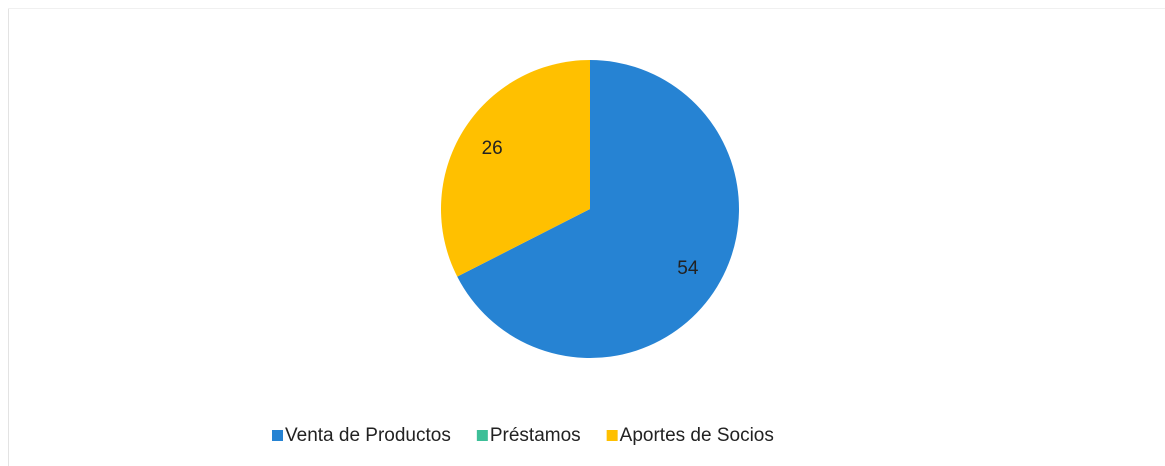 The image size is (1165, 466). Describe the element at coordinates (697, 435) in the screenshot. I see `legend-label: Aportes de Socios` at that location.